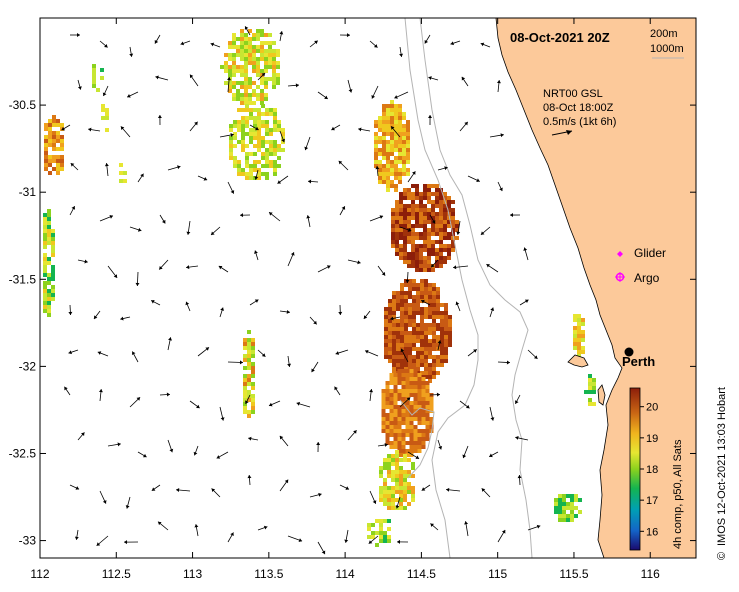 This screenshot has height=592, width=739. What do you see at coordinates (722, 466) in the screenshot?
I see `credit-text: IMOS 12-Oct-2021 13:03 Hobart` at bounding box center [722, 466].